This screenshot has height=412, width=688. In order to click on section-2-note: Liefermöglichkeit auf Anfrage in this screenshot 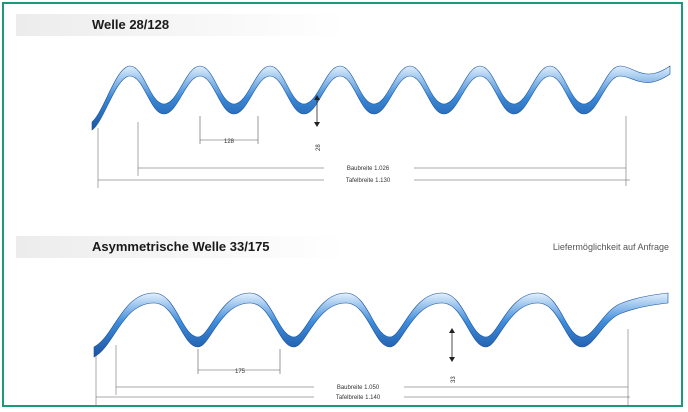, I will do `click(610, 247)`.